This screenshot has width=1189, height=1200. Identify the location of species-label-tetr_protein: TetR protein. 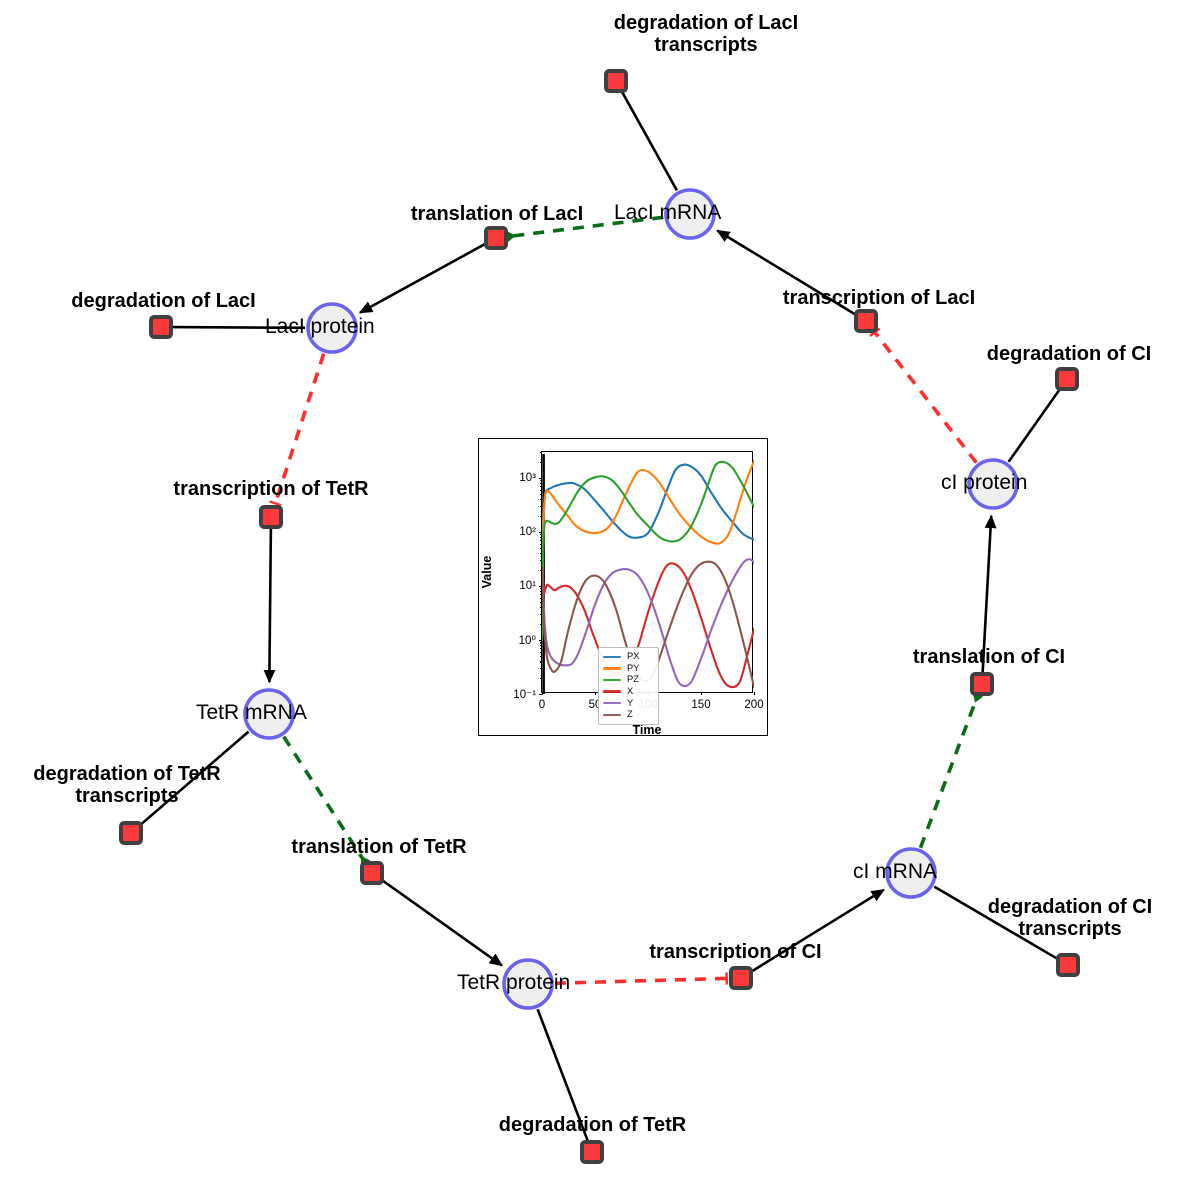
(514, 982).